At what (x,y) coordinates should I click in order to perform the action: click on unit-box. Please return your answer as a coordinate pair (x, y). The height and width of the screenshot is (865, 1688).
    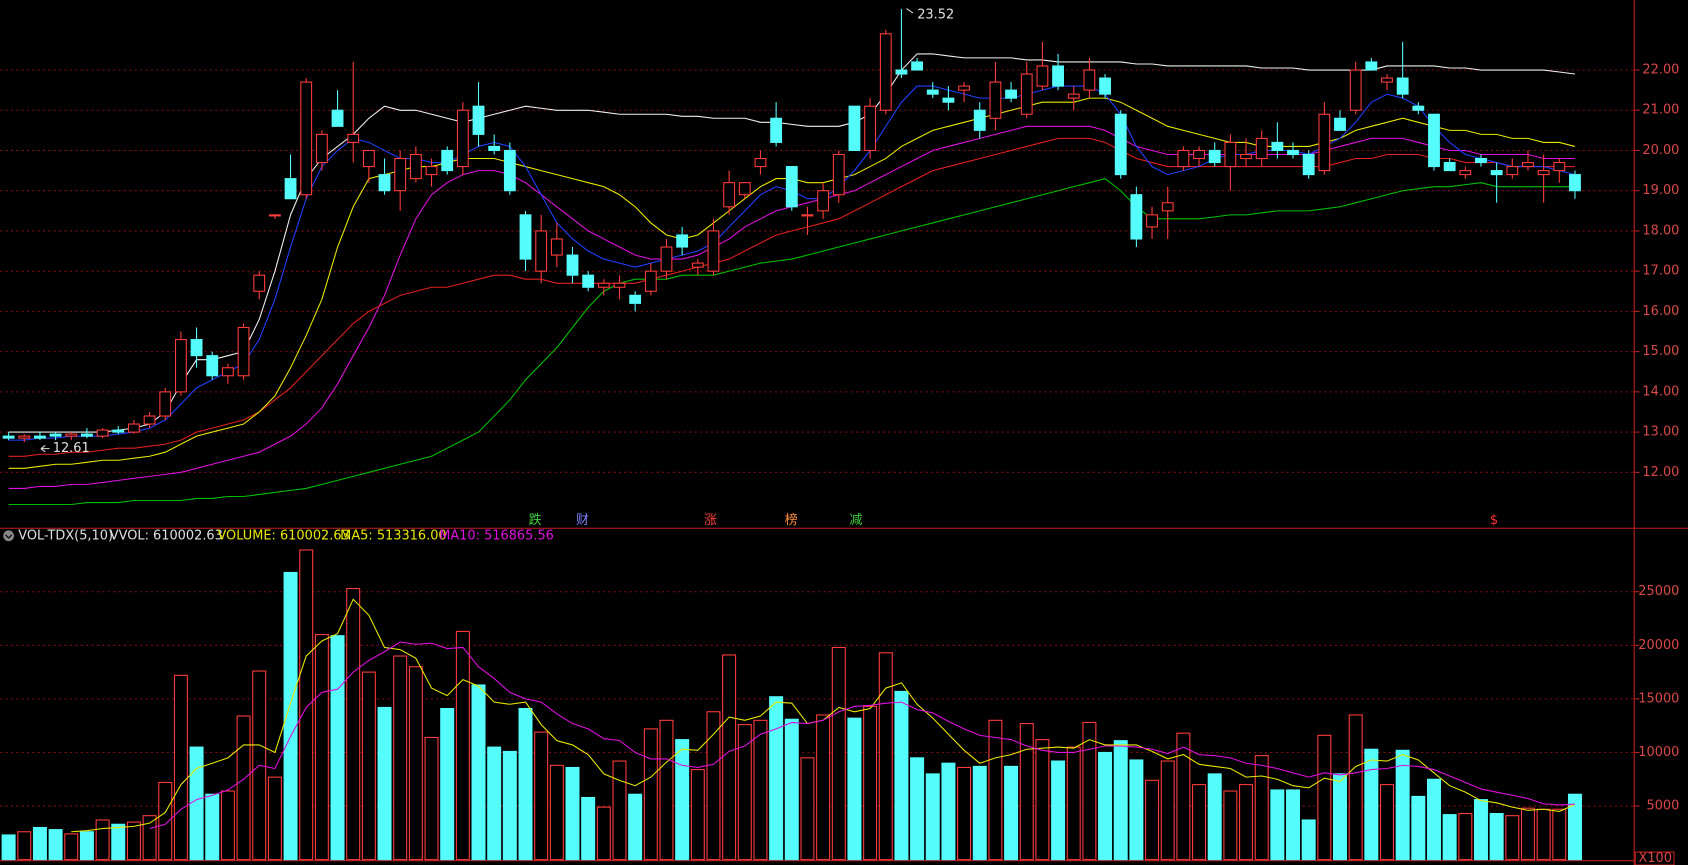
    Looking at the image, I should click on (1654, 858).